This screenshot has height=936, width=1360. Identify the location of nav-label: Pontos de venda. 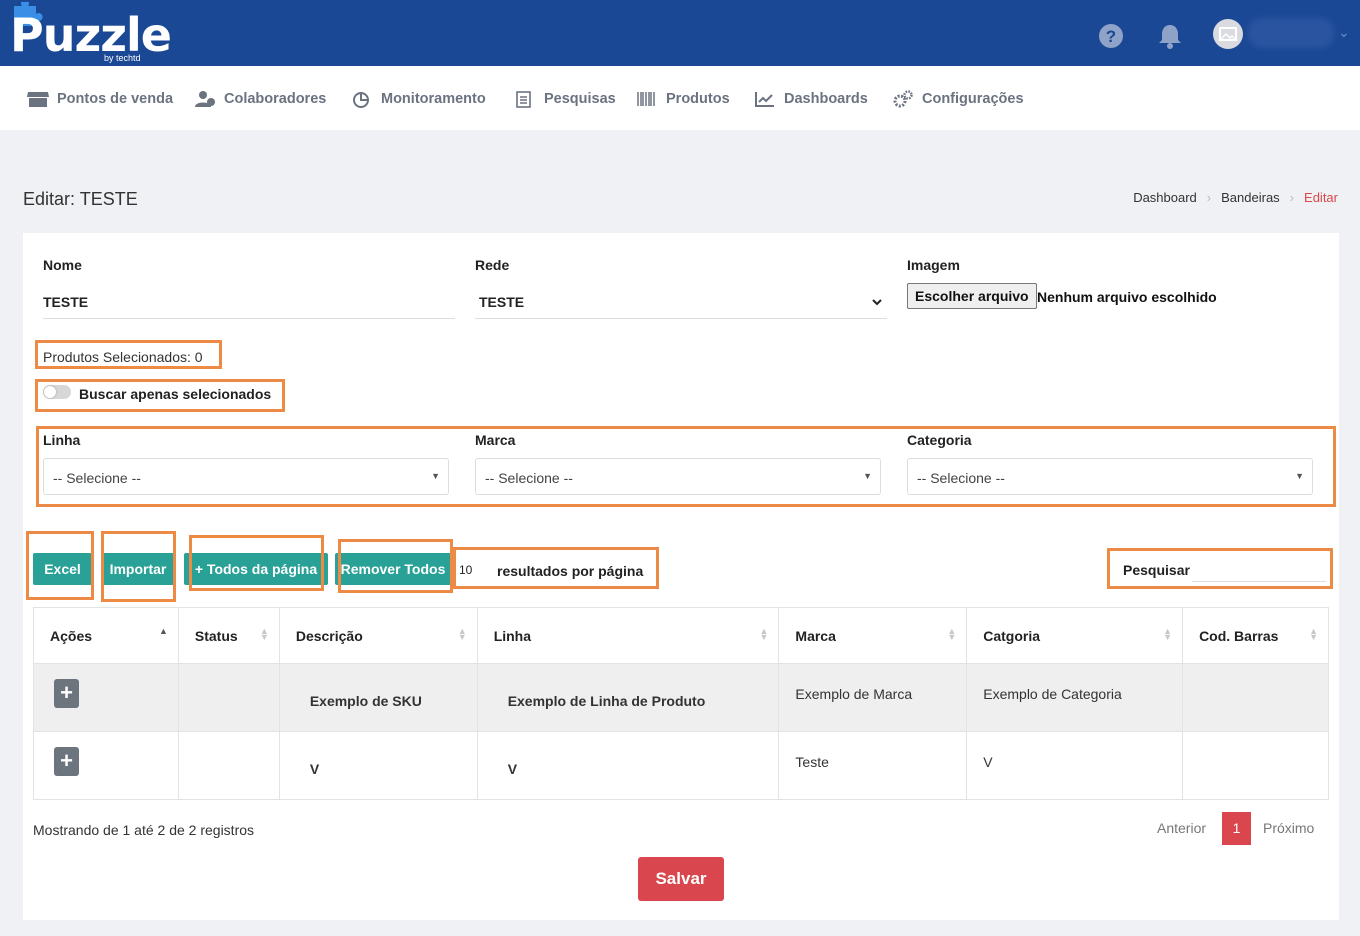
(115, 99).